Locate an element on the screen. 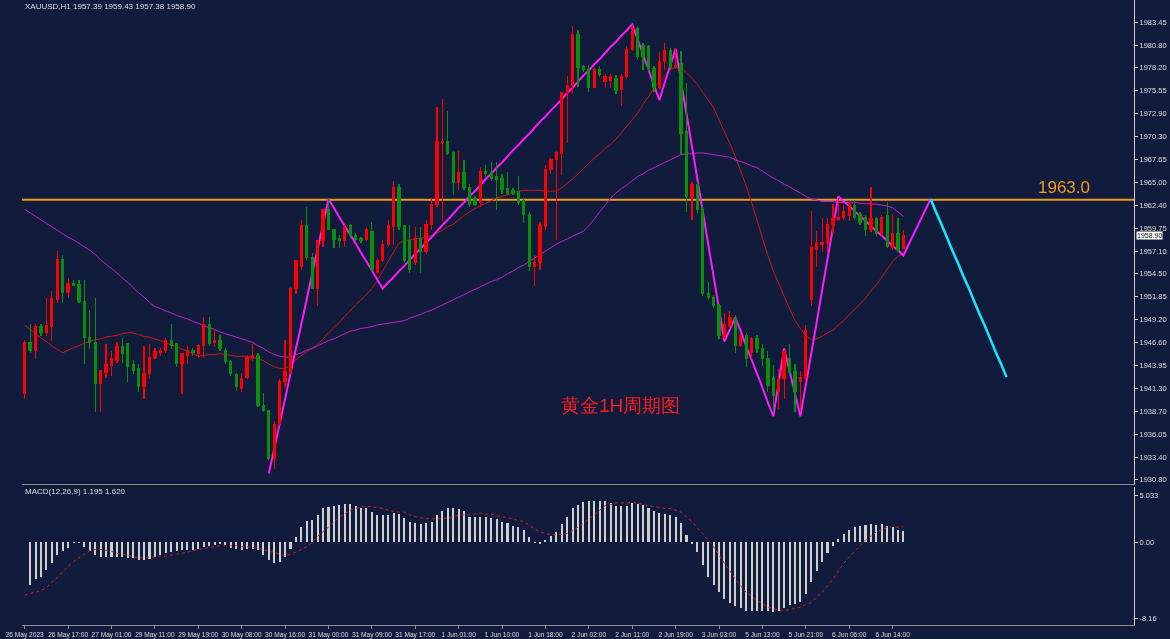  chart-title: MACD(12,26,9) 1.195 1.620 is located at coordinates (75, 491).